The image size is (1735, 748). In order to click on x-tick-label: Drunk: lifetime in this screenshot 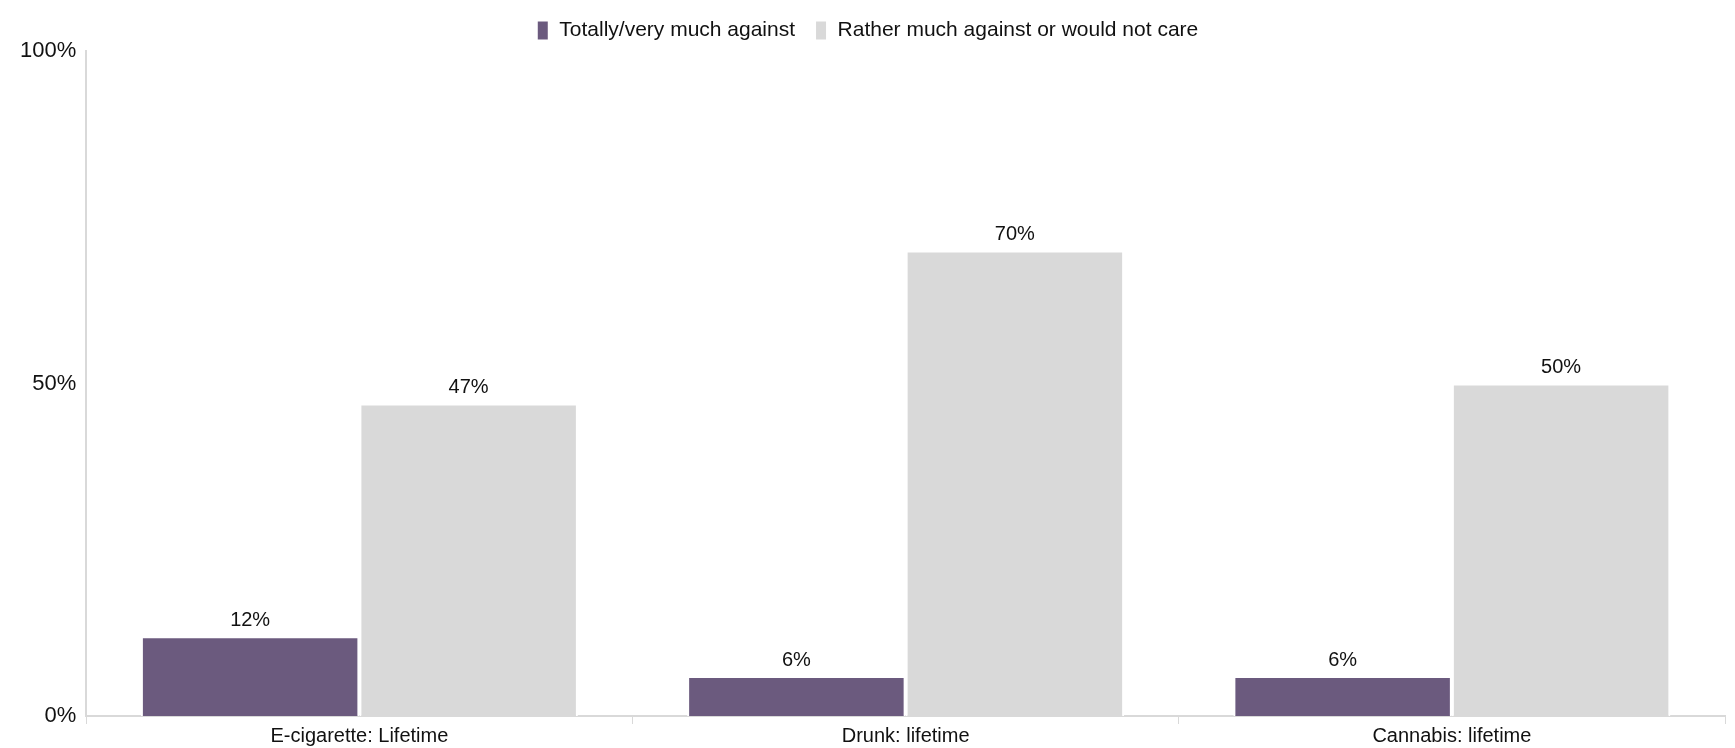, I will do `click(905, 734)`.